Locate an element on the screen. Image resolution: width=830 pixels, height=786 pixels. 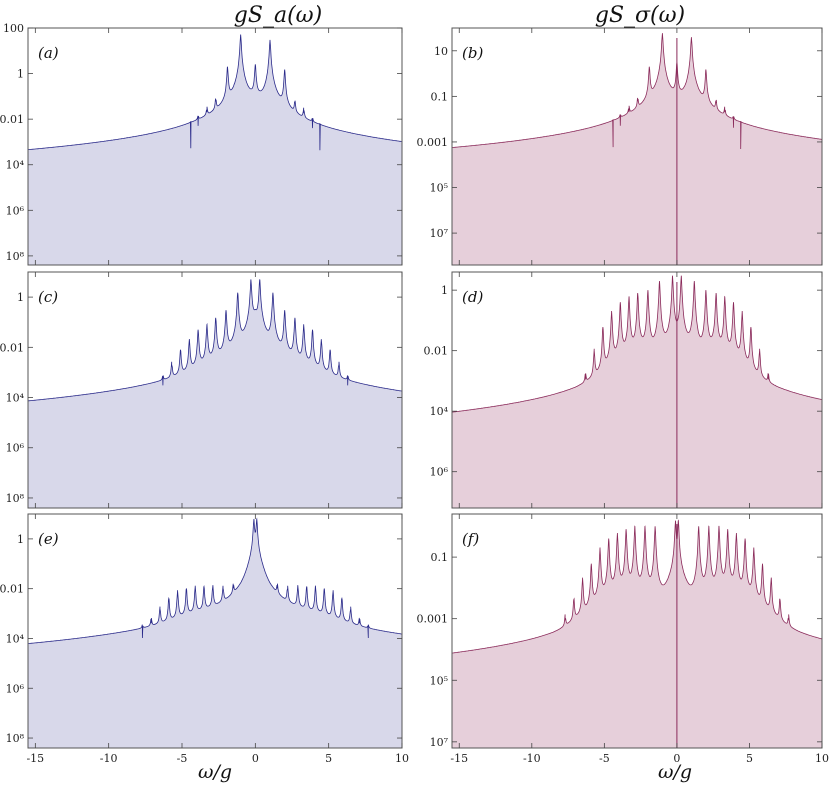
area-fill-c is located at coordinates (215, 393).